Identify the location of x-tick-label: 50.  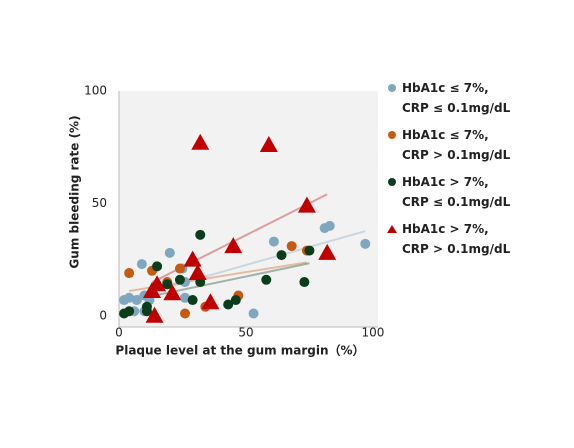
(245, 333).